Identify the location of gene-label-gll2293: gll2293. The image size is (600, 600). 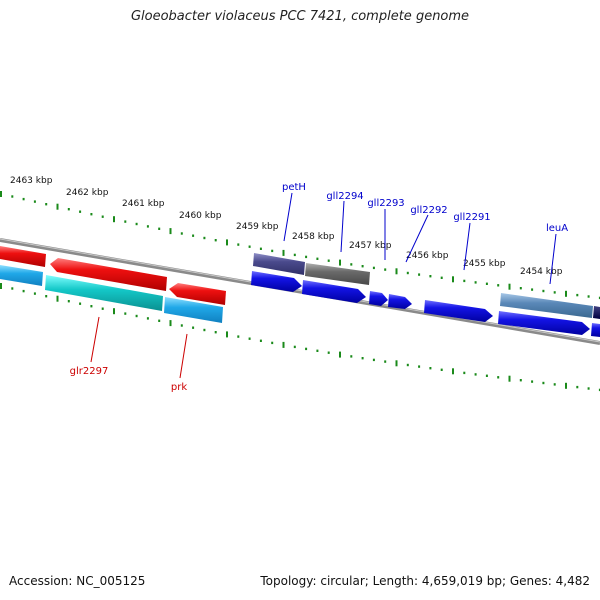
(385, 203).